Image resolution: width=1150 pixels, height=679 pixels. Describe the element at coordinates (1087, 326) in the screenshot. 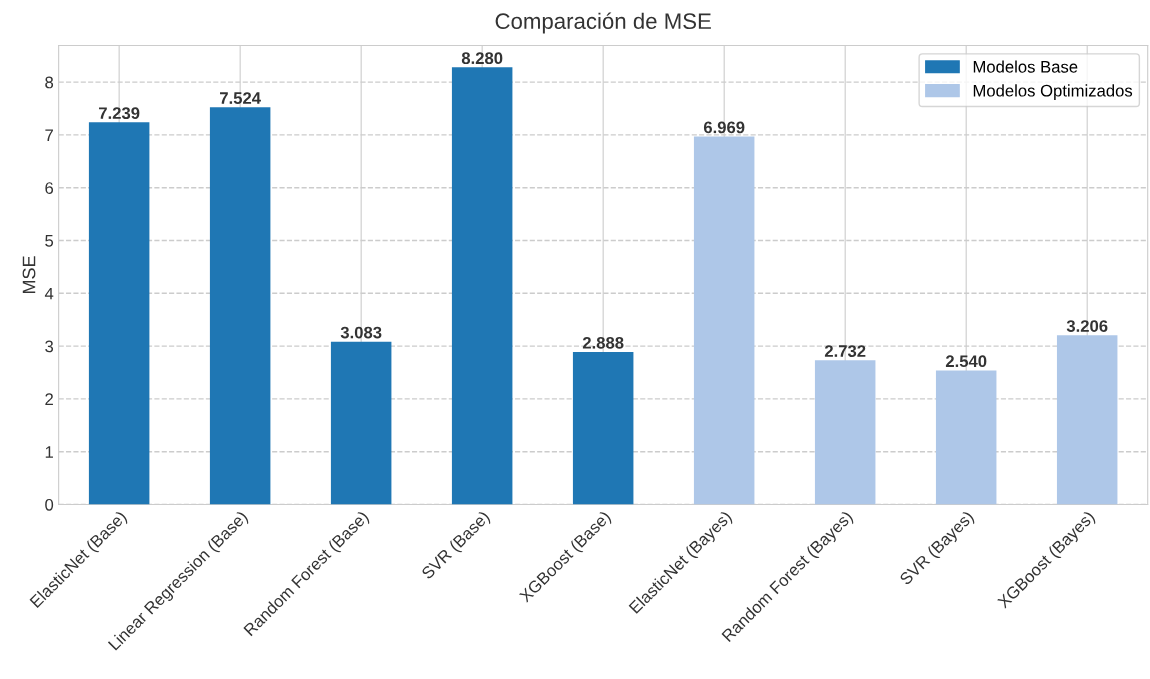

I see `data-label: 3.206` at that location.